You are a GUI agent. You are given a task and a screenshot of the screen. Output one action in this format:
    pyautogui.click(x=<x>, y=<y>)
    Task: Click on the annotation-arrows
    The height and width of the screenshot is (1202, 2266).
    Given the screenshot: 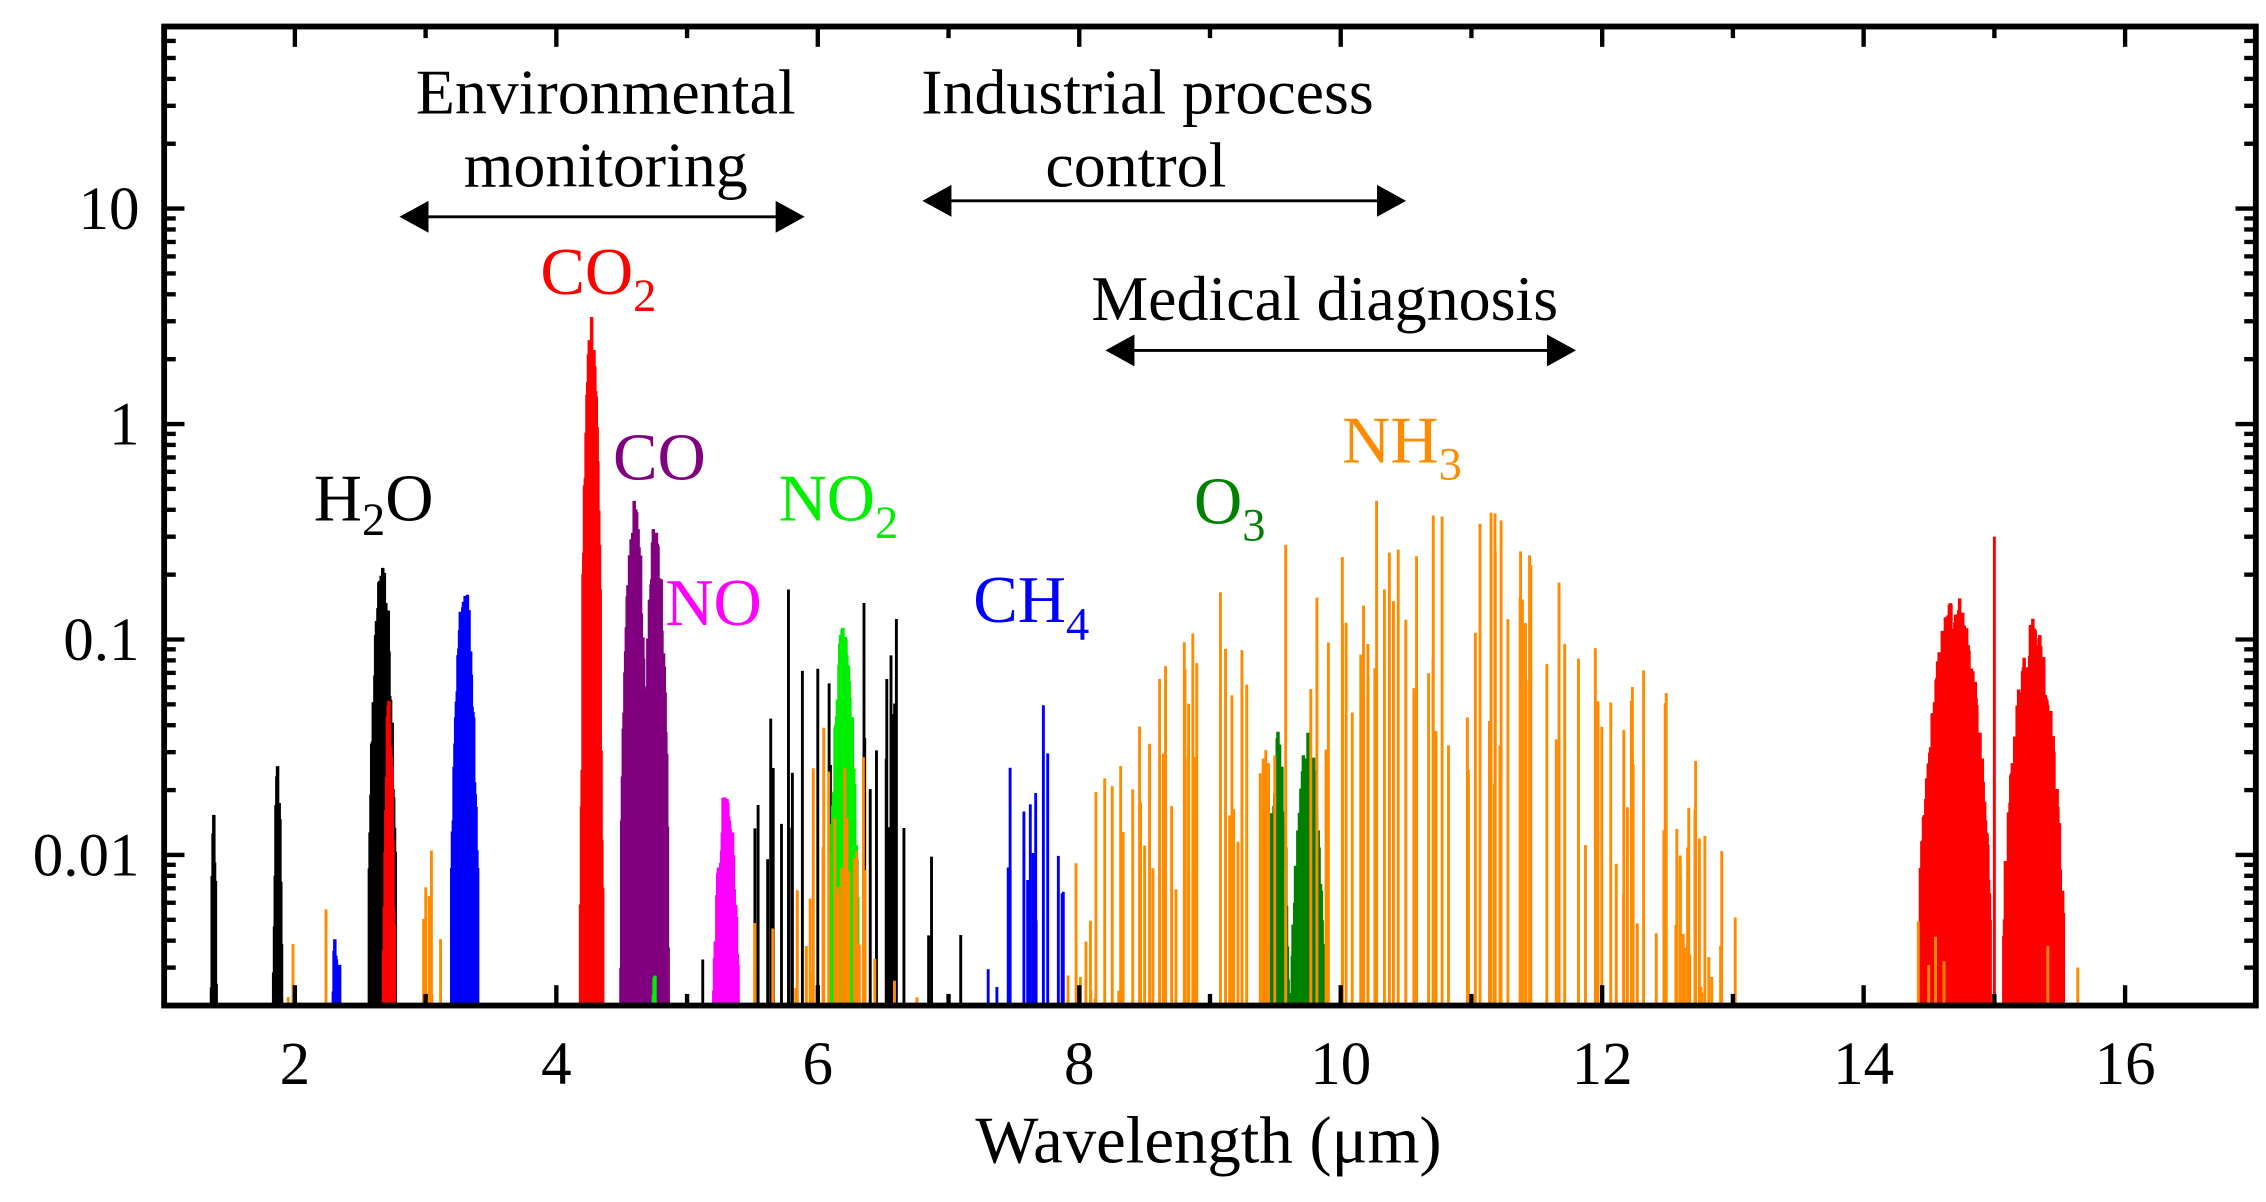 What is the action you would take?
    pyautogui.click(x=988, y=275)
    